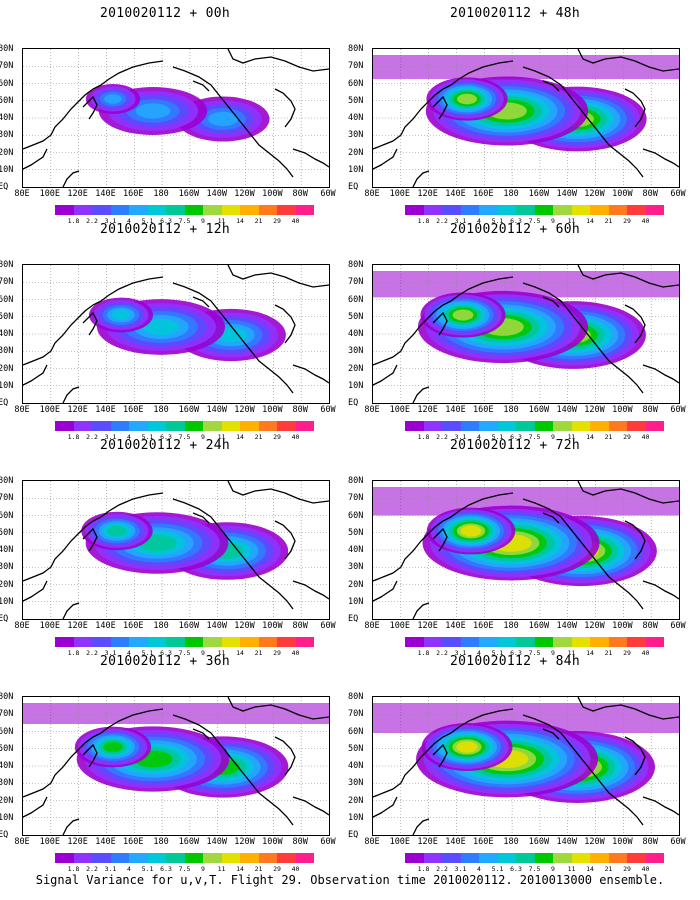  Describe the element at coordinates (566, 626) in the screenshot. I see `longitude-label: 140W` at that location.